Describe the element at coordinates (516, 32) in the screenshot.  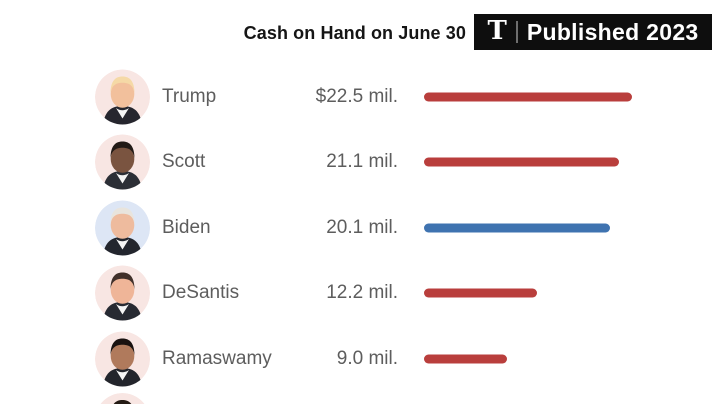
I see `badge-divider` at that location.